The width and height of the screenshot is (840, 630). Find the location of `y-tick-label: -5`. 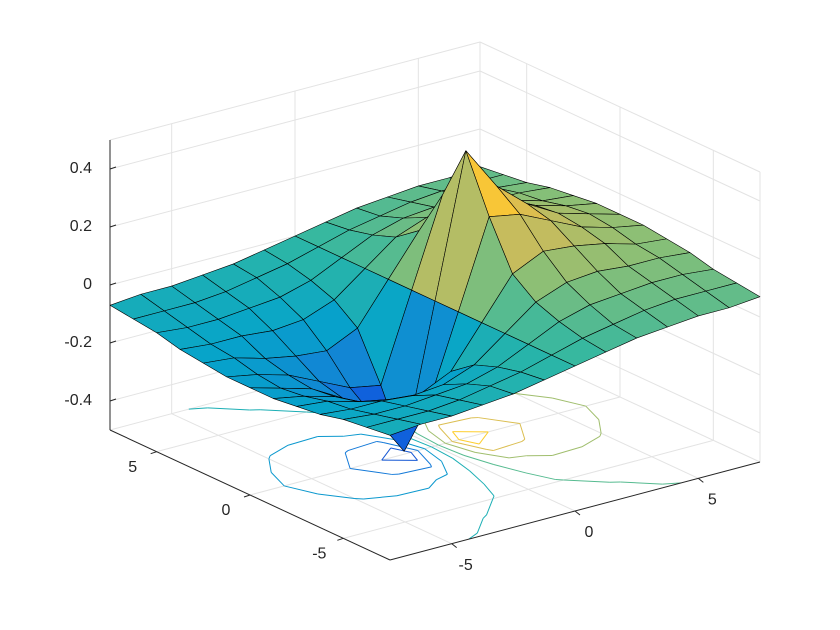

y-tick-label: -5 is located at coordinates (319, 554).